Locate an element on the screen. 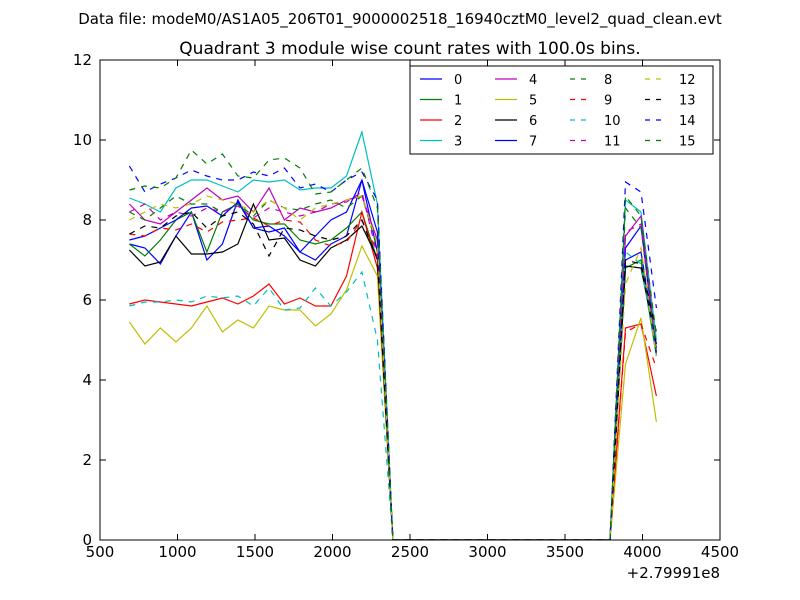  legend-label-2: 2 is located at coordinates (458, 121).